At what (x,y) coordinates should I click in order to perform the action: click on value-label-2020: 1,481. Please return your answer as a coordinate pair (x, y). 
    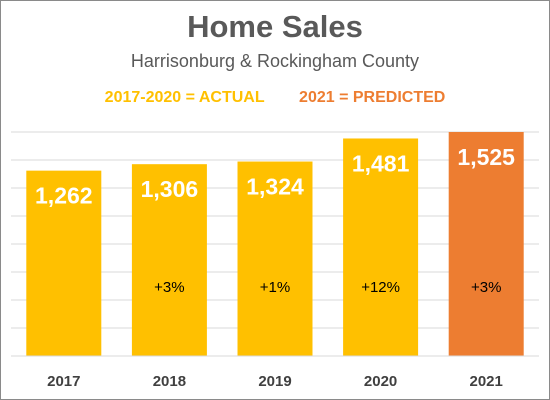
    Looking at the image, I should click on (381, 163).